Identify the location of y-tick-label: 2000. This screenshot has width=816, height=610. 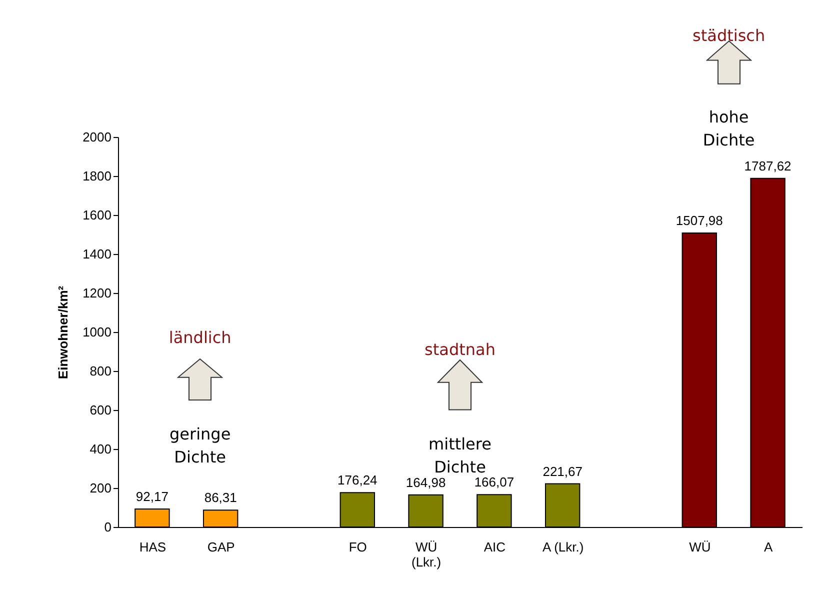
(97, 137).